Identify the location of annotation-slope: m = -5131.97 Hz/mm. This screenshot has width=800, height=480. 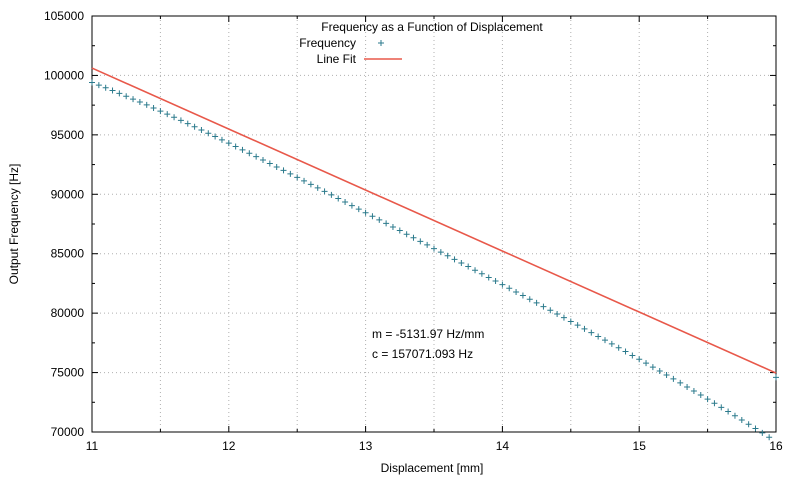
(428, 334).